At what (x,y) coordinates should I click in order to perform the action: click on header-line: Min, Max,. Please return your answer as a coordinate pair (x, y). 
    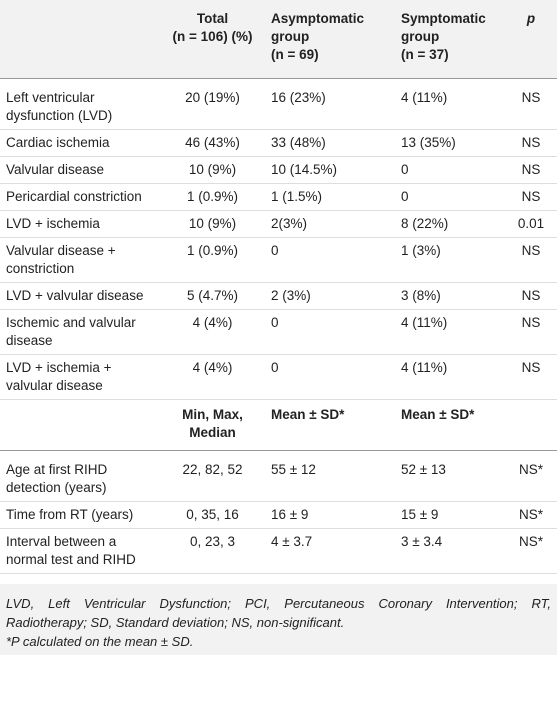
    Looking at the image, I should click on (212, 414).